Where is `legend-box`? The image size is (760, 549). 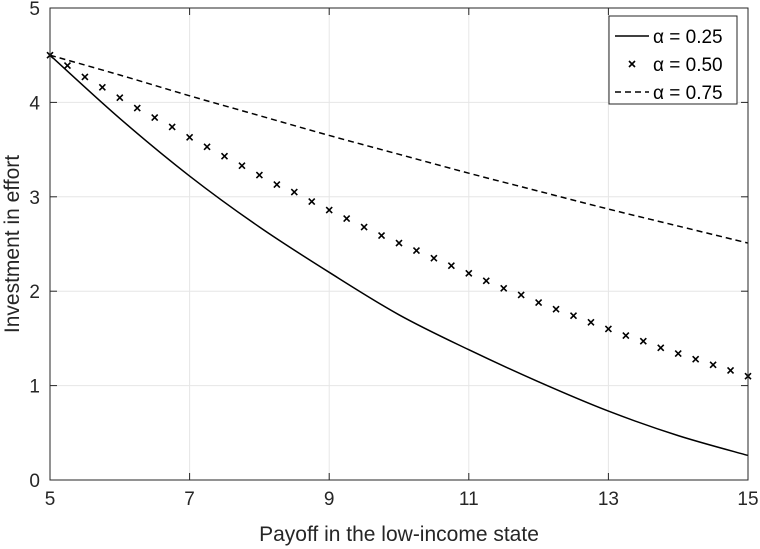
legend-box is located at coordinates (673, 60).